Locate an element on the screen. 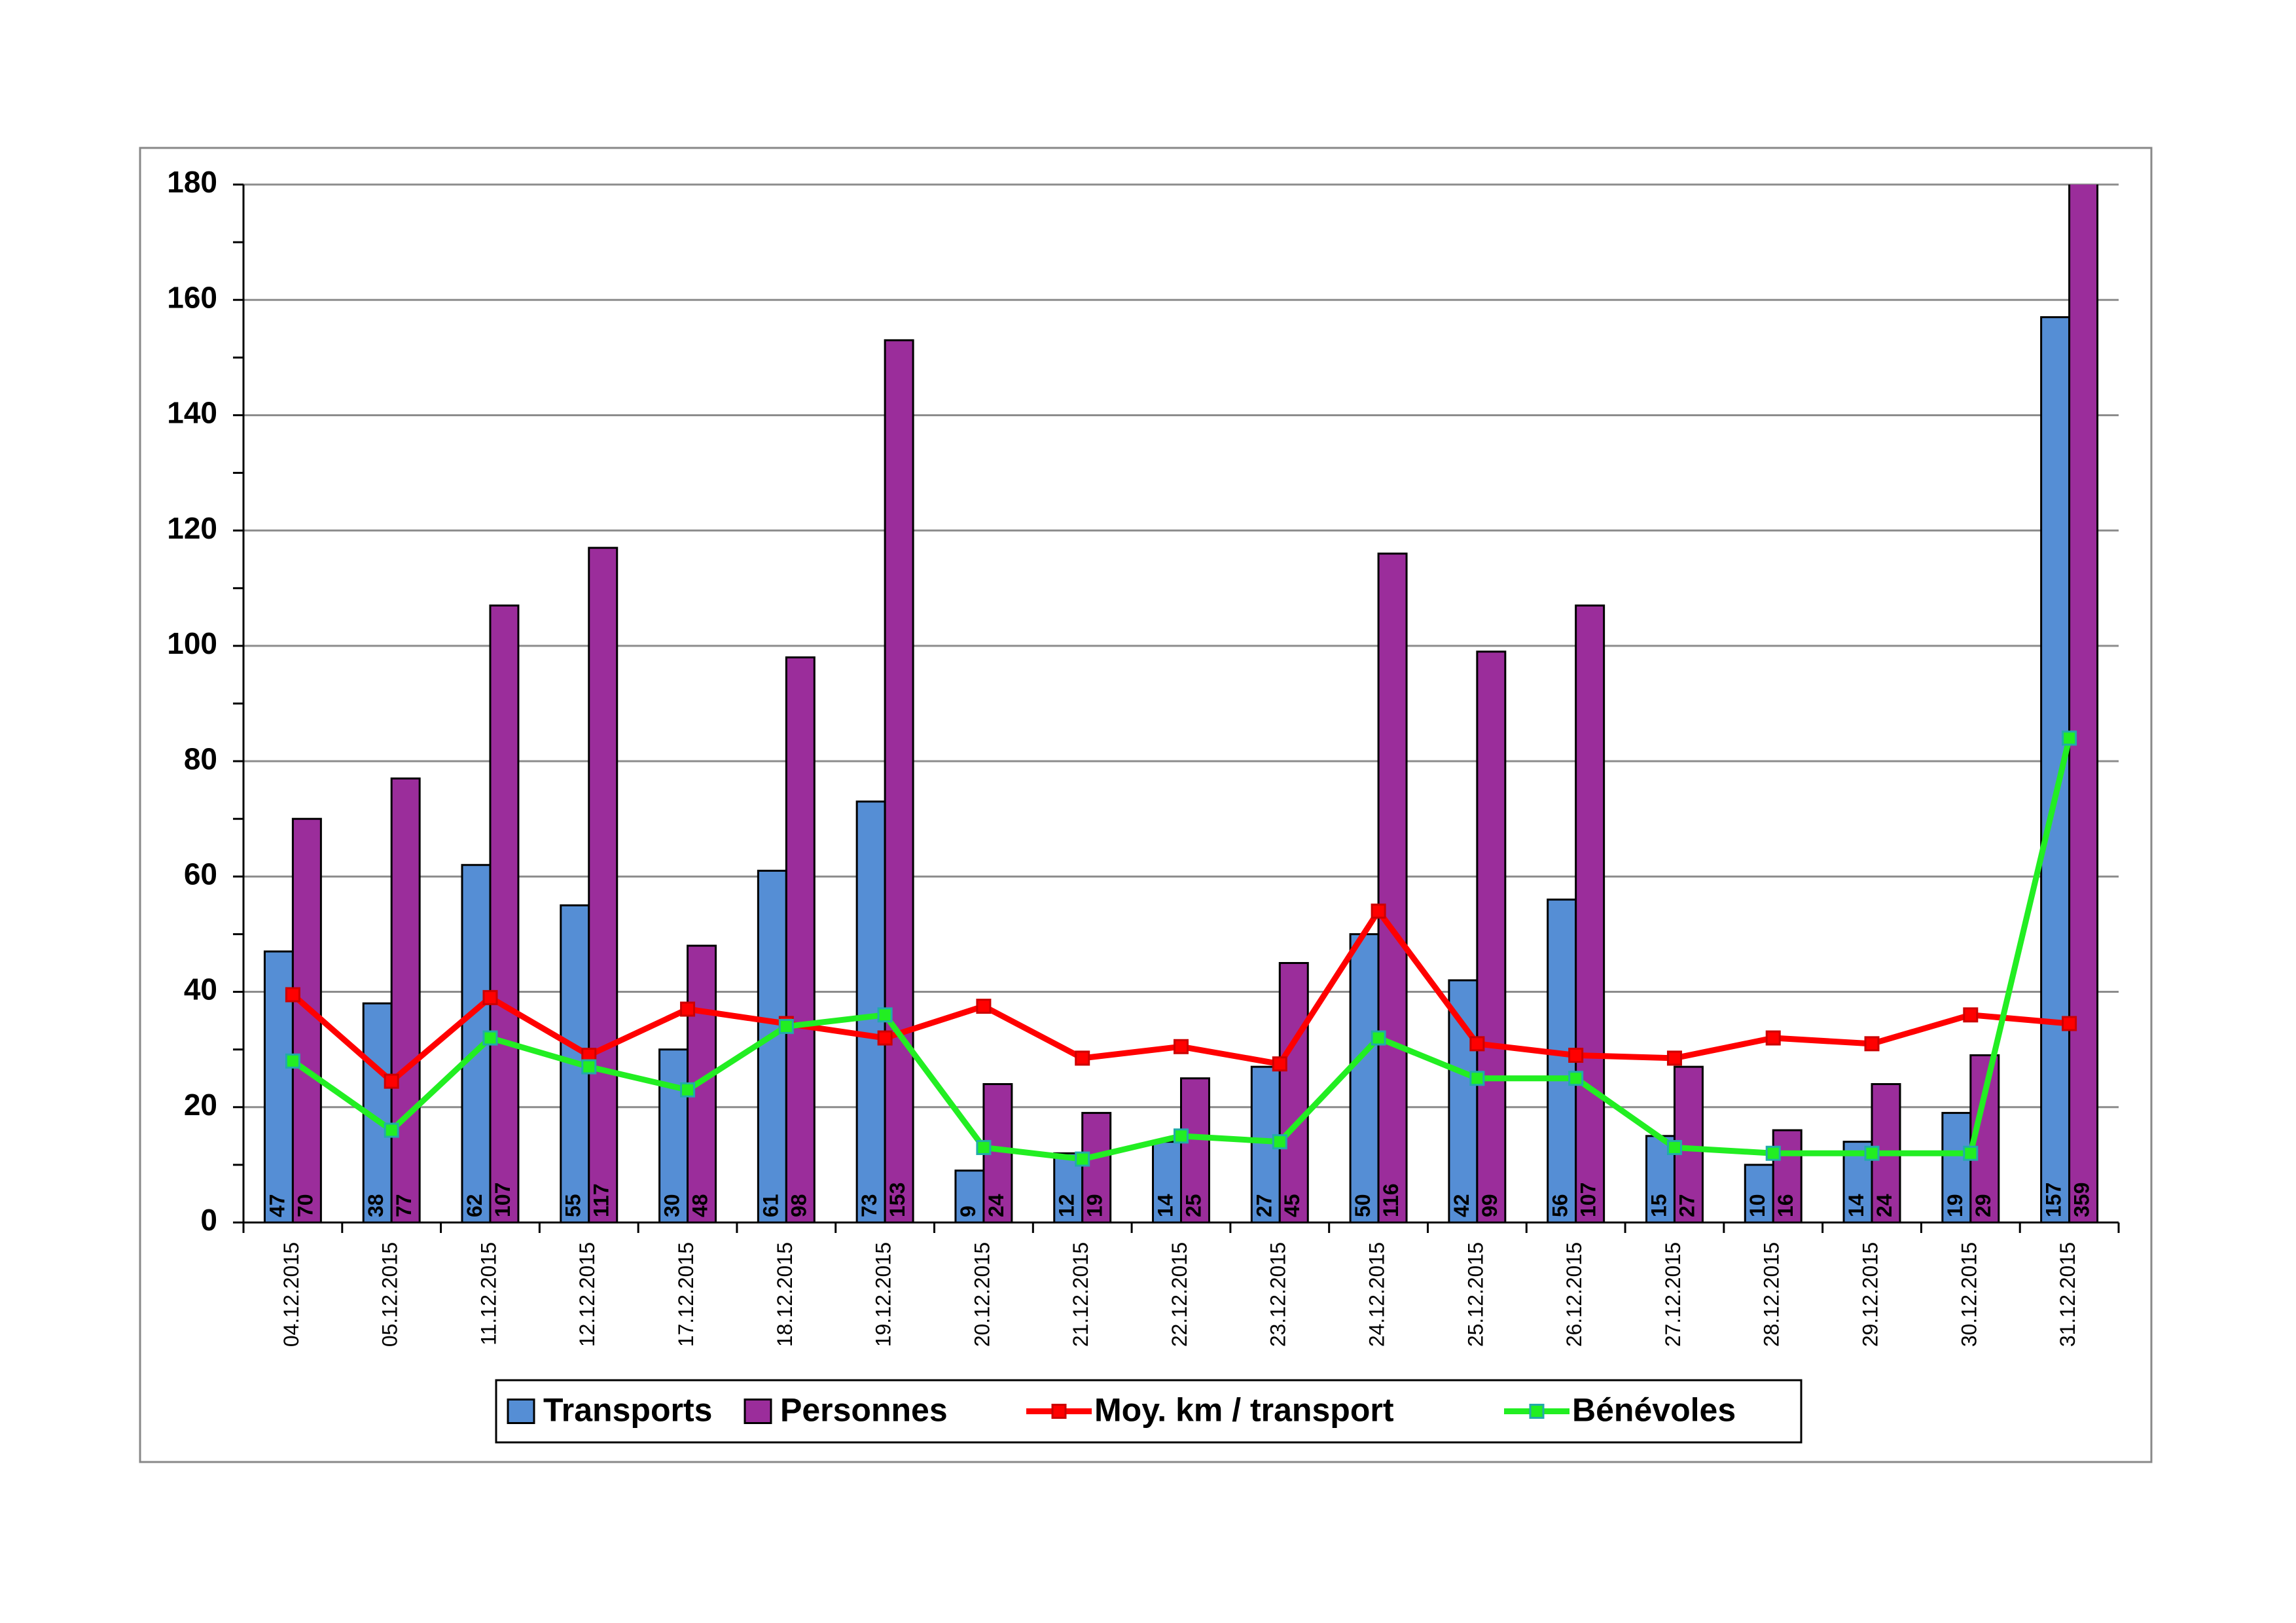 Image resolution: width=2296 pixels, height=1623 pixels. bar-value-label: 42 is located at coordinates (1461, 1205).